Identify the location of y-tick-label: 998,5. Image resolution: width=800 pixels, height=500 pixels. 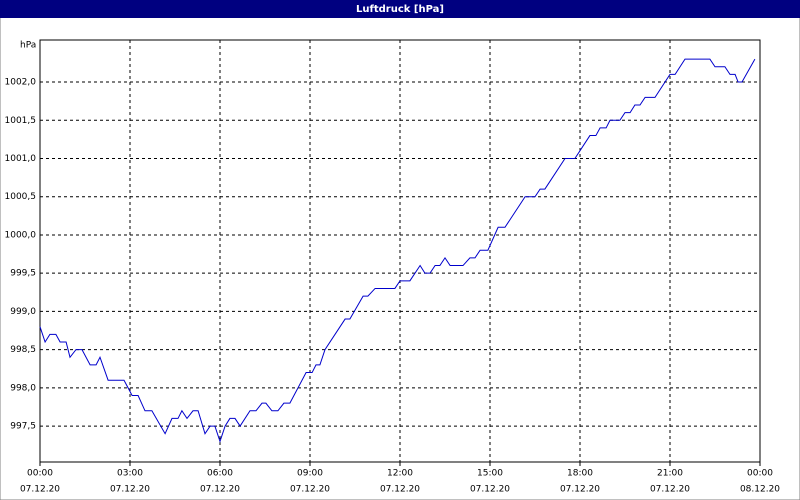
(23, 350).